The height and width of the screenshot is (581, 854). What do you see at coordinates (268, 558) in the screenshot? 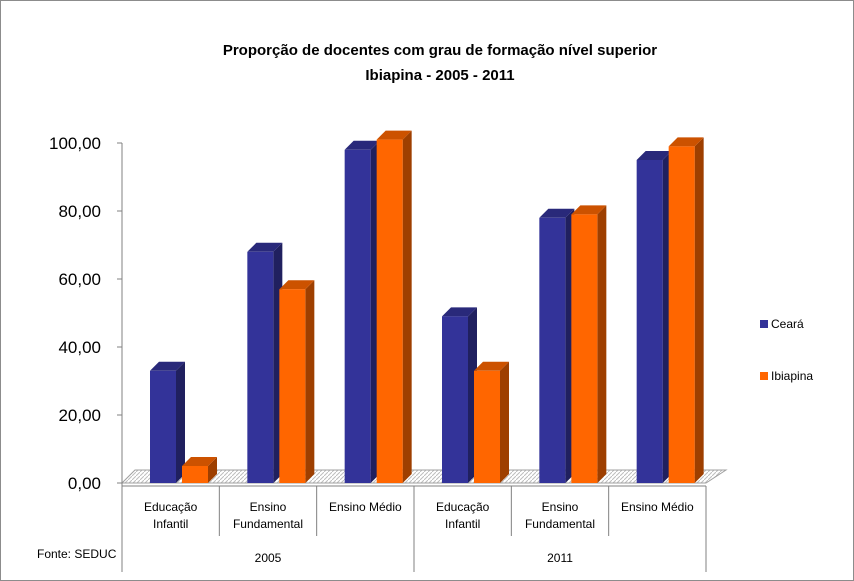
I see `group-label: 2005` at bounding box center [268, 558].